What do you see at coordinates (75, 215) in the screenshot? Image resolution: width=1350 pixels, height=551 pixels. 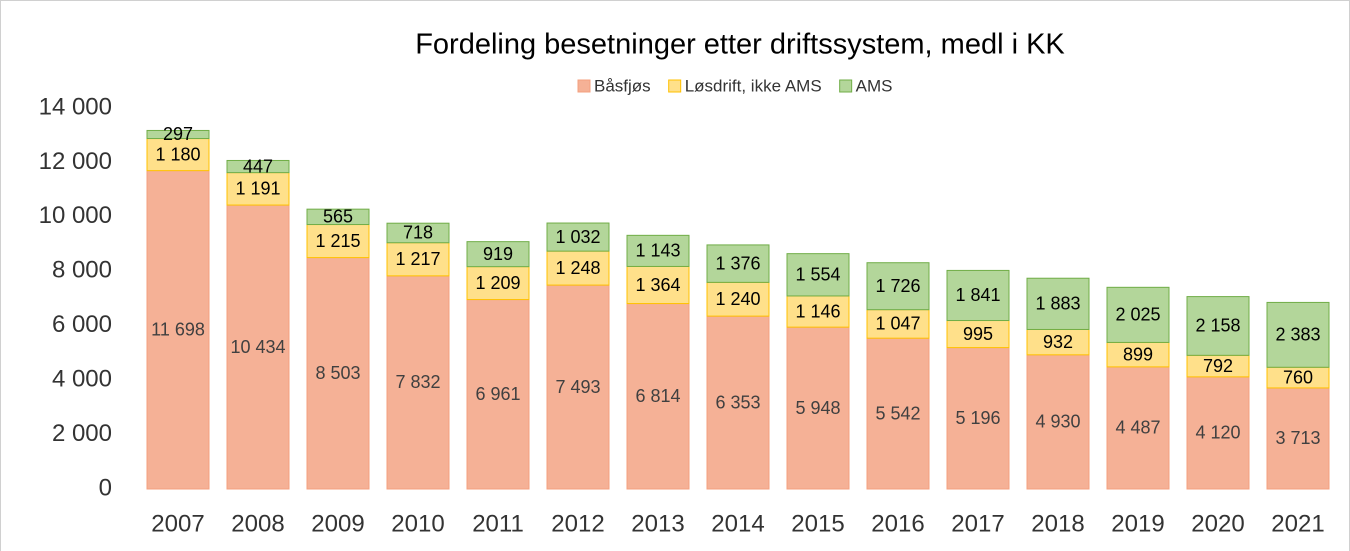 I see `y-tick-label: 10 000` at bounding box center [75, 215].